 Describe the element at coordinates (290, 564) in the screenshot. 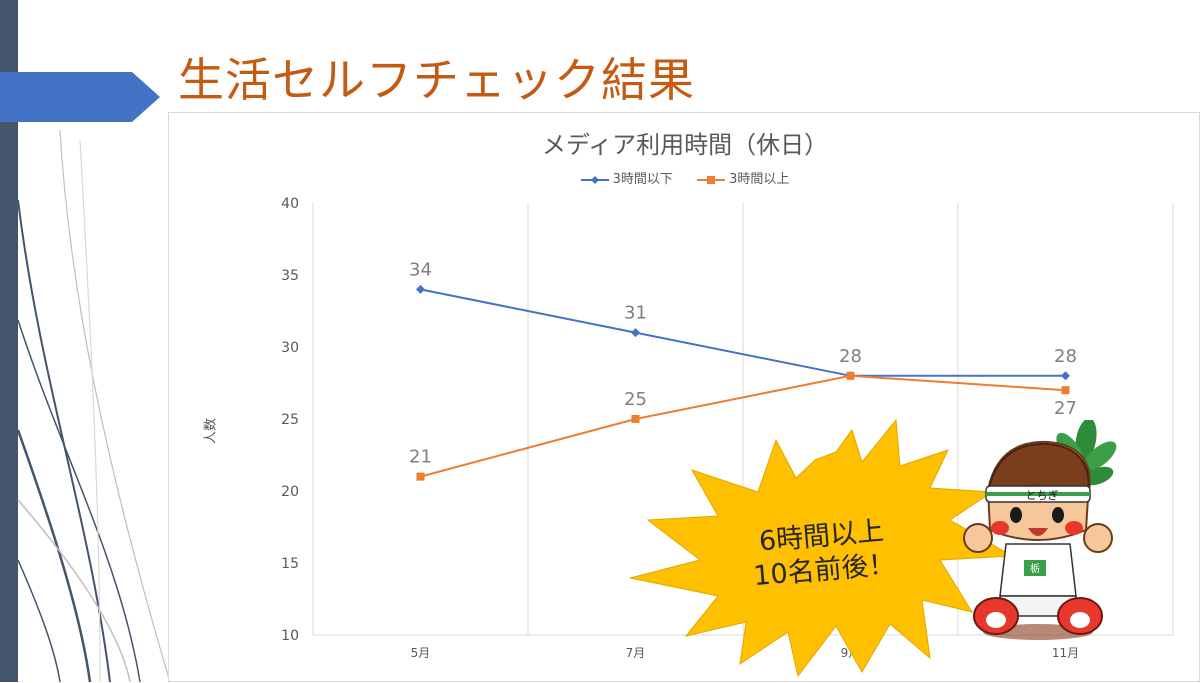

I see `y-tick-label: 15` at that location.